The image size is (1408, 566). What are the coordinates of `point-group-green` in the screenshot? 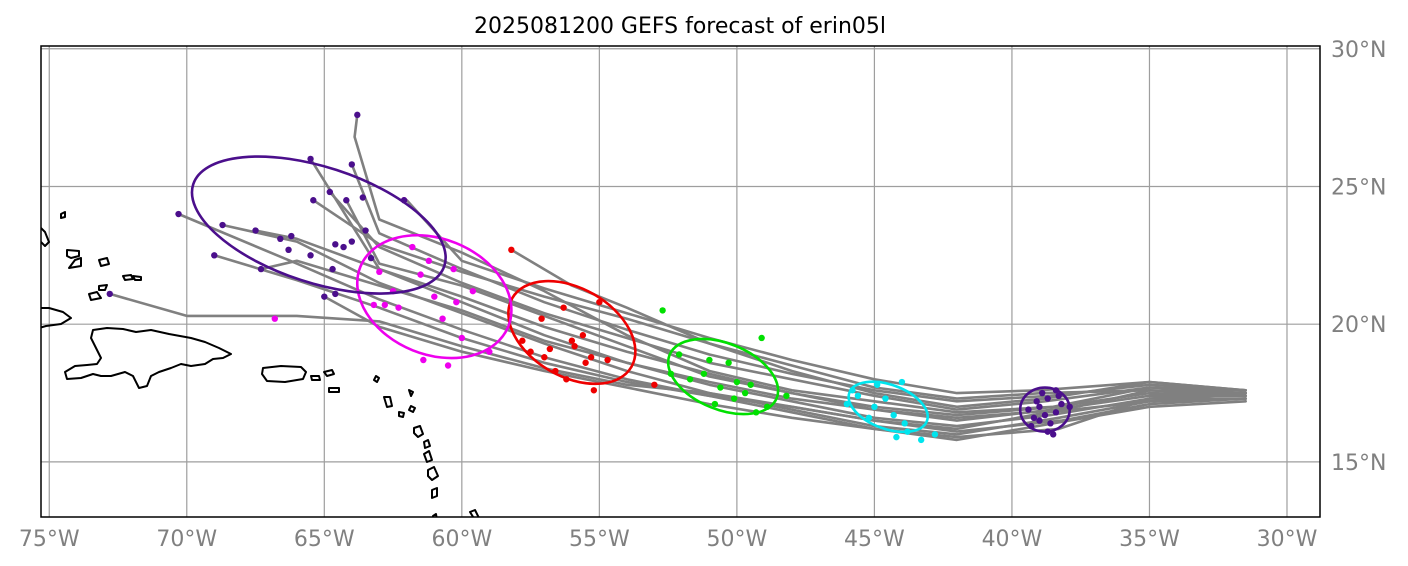 It's located at (724, 361).